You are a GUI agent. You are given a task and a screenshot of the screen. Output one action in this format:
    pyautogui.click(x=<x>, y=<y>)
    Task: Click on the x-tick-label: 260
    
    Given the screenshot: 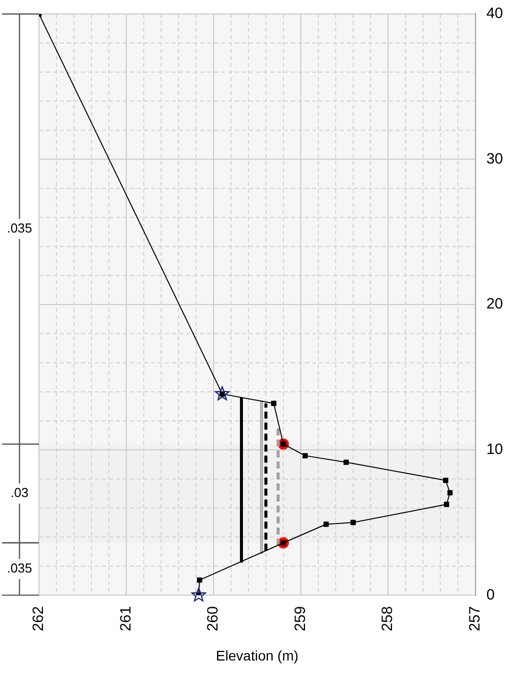 What is the action you would take?
    pyautogui.click(x=213, y=619)
    